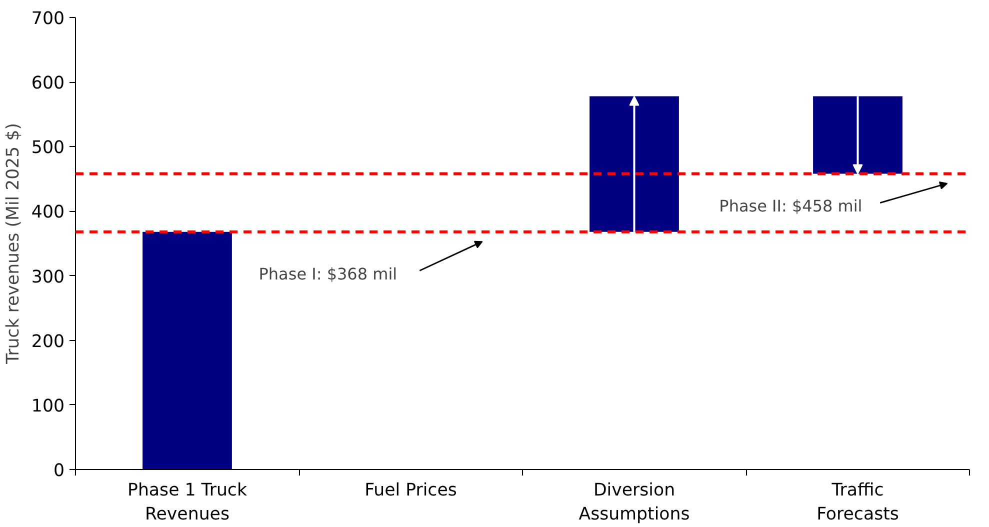 This screenshot has width=989, height=527. Describe the element at coordinates (857, 502) in the screenshot. I see `x-tick-label: Traffic Forecasts` at that location.